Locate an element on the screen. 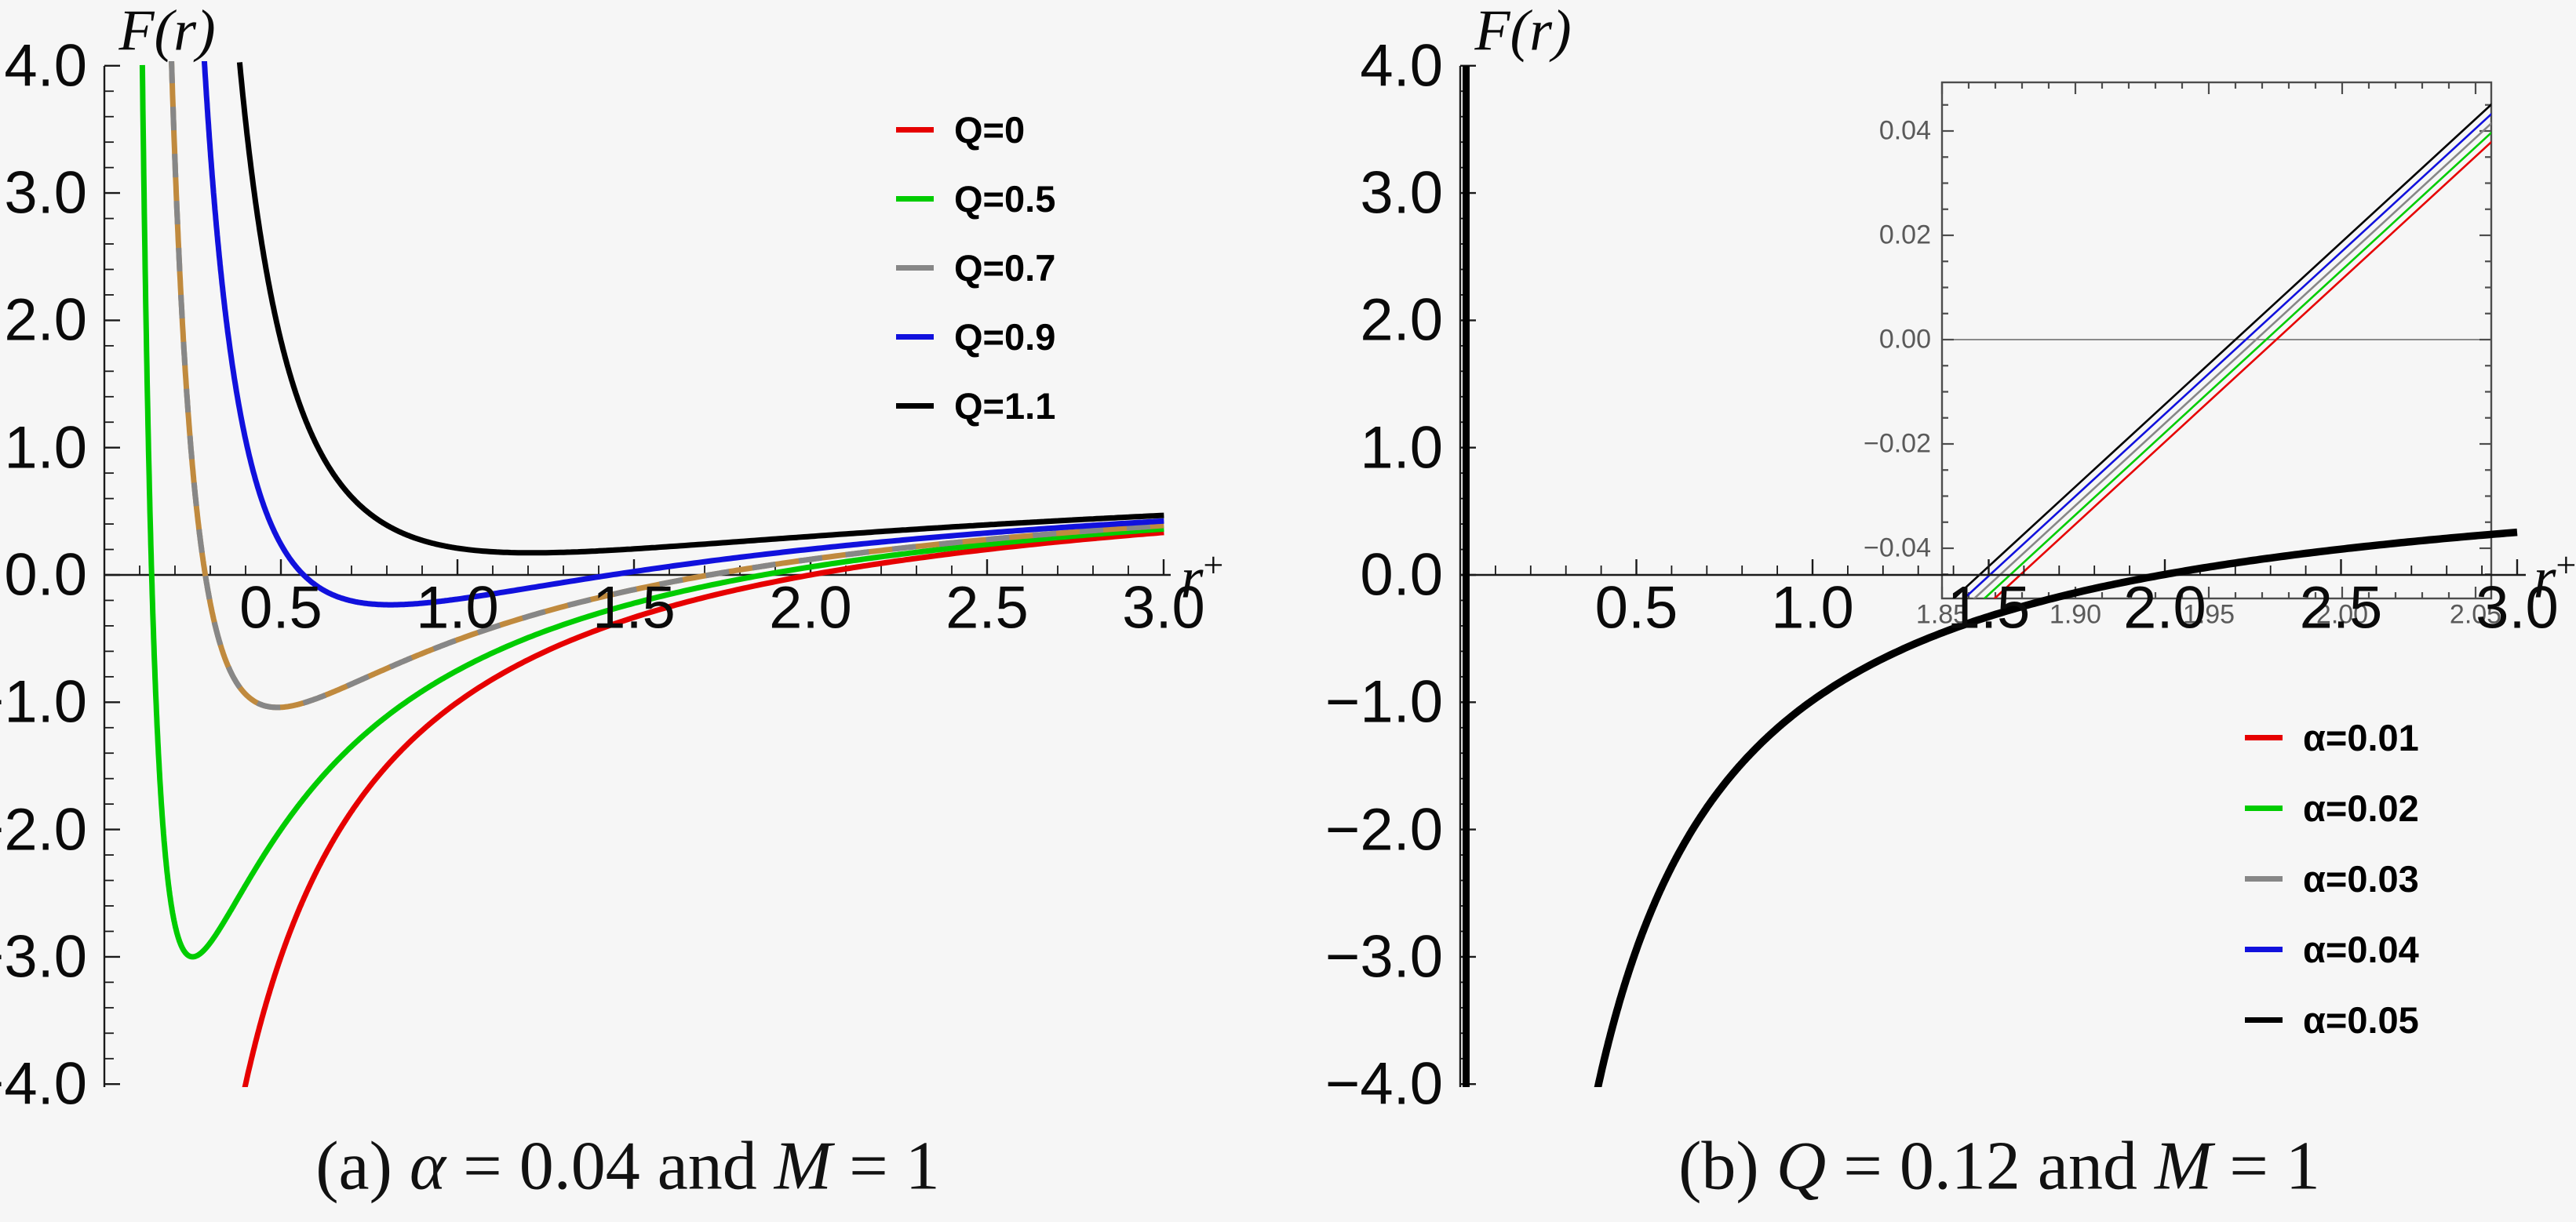 The width and height of the screenshot is (2576, 1222). legend-swatch-α=0.02 is located at coordinates (2264, 809).